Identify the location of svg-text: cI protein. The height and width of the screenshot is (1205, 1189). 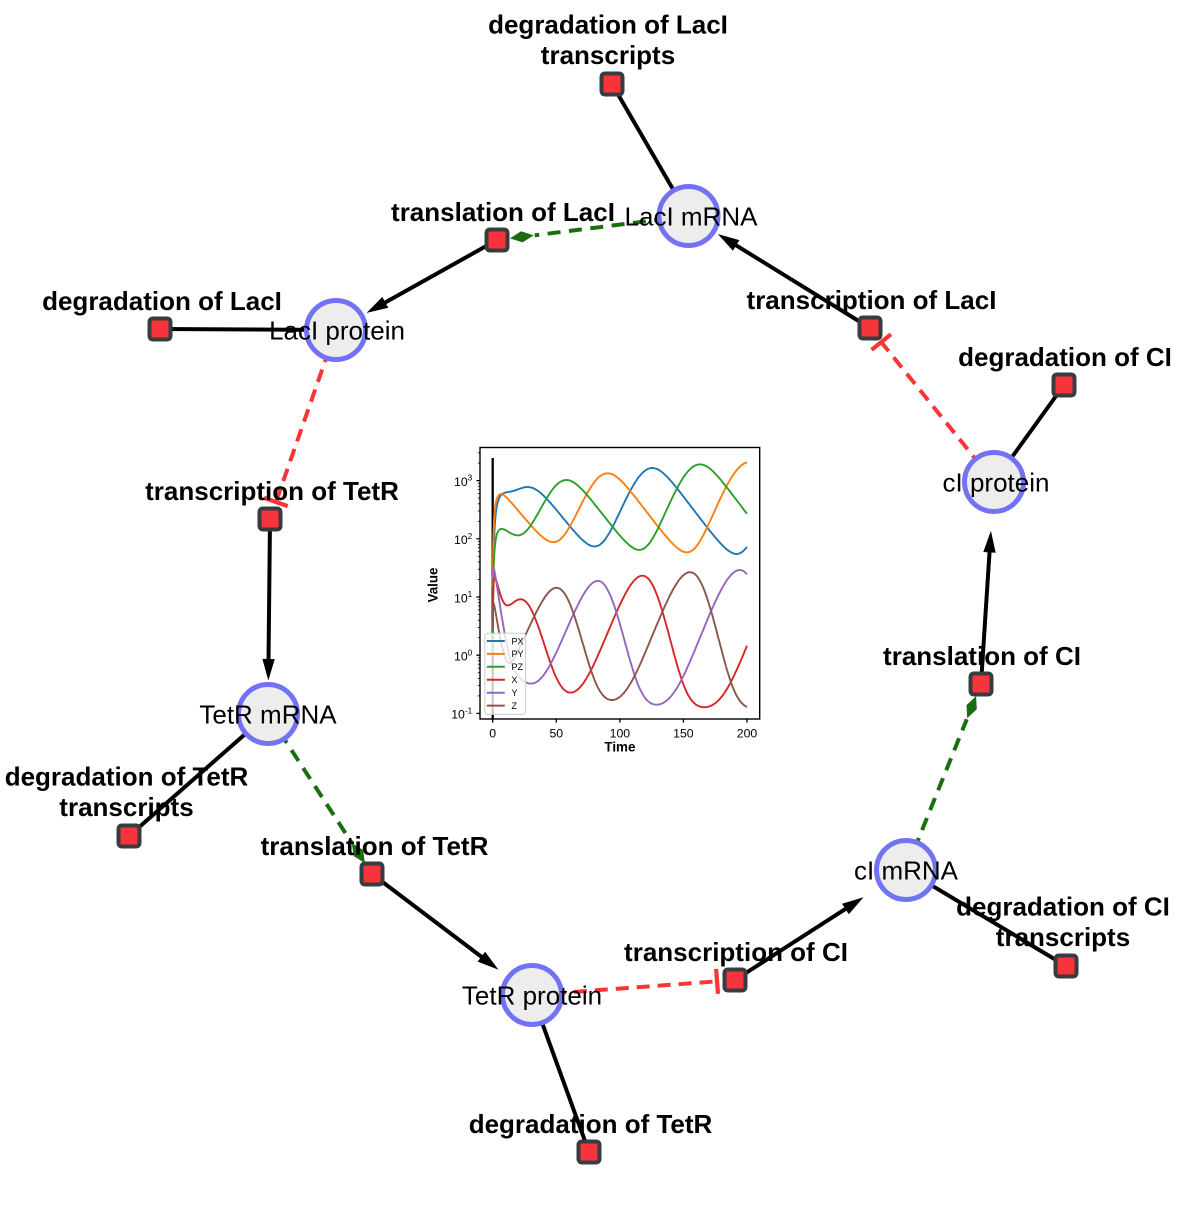
(996, 483).